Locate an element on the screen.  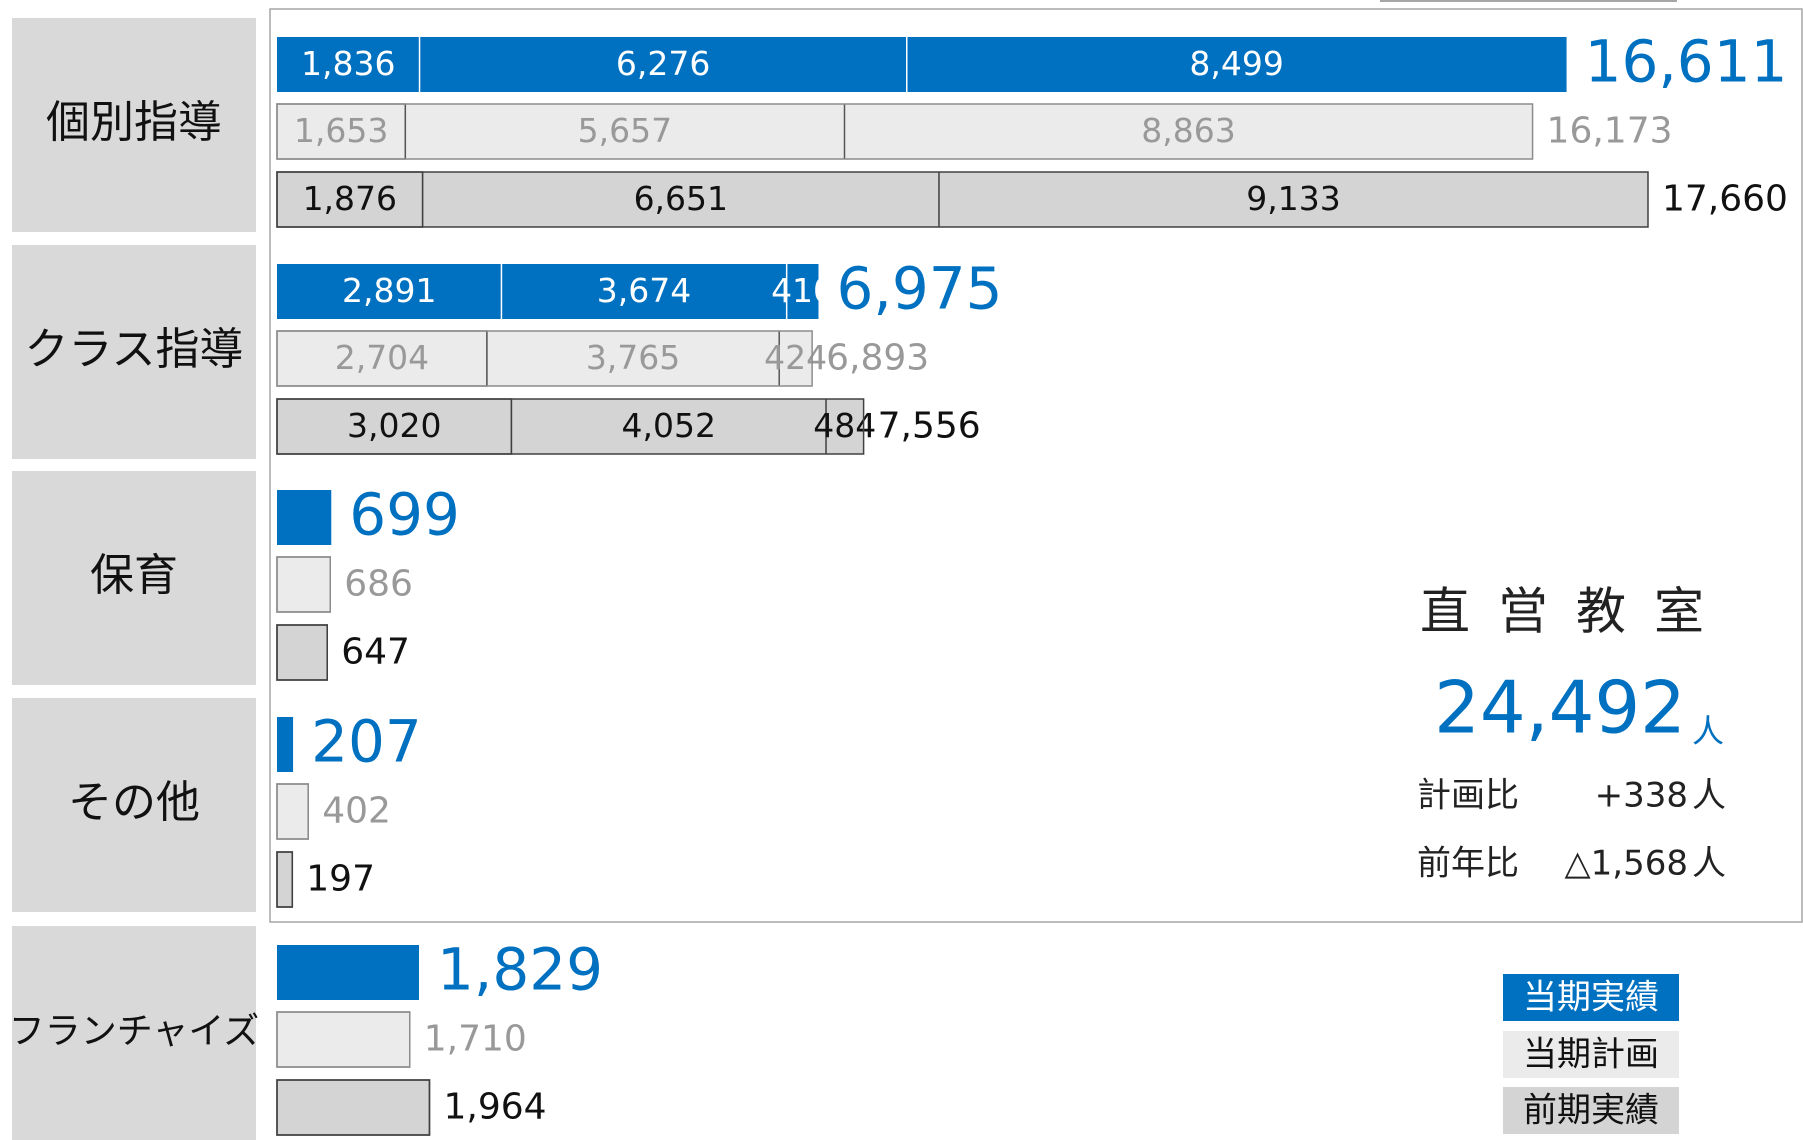
segment-label: 9,133 is located at coordinates (1293, 198).